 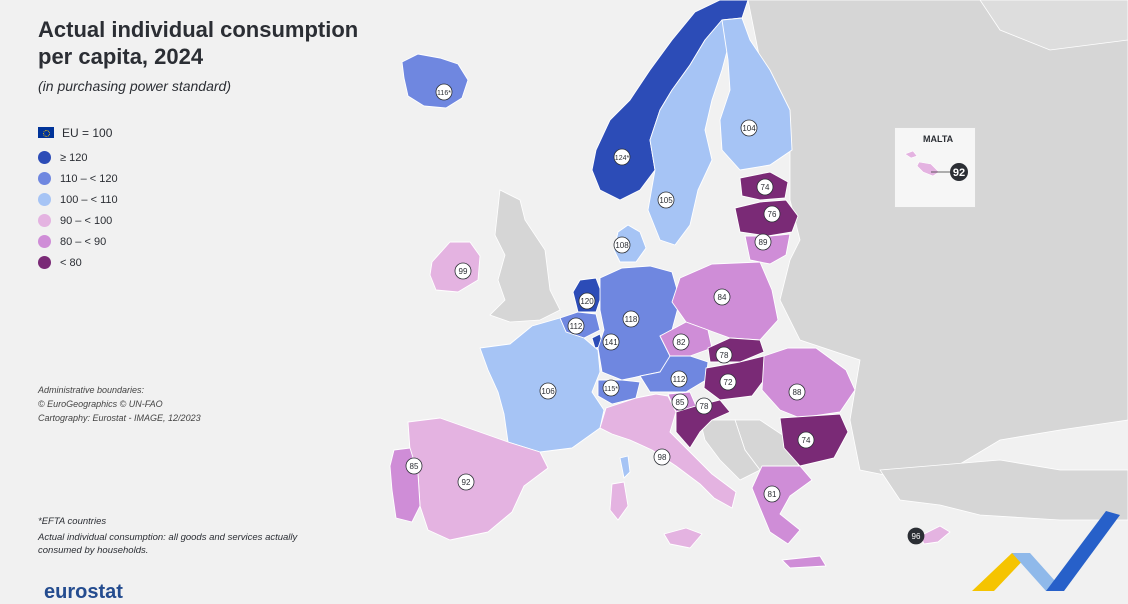 What do you see at coordinates (78, 262) in the screenshot?
I see `legend-item: < 80` at bounding box center [78, 262].